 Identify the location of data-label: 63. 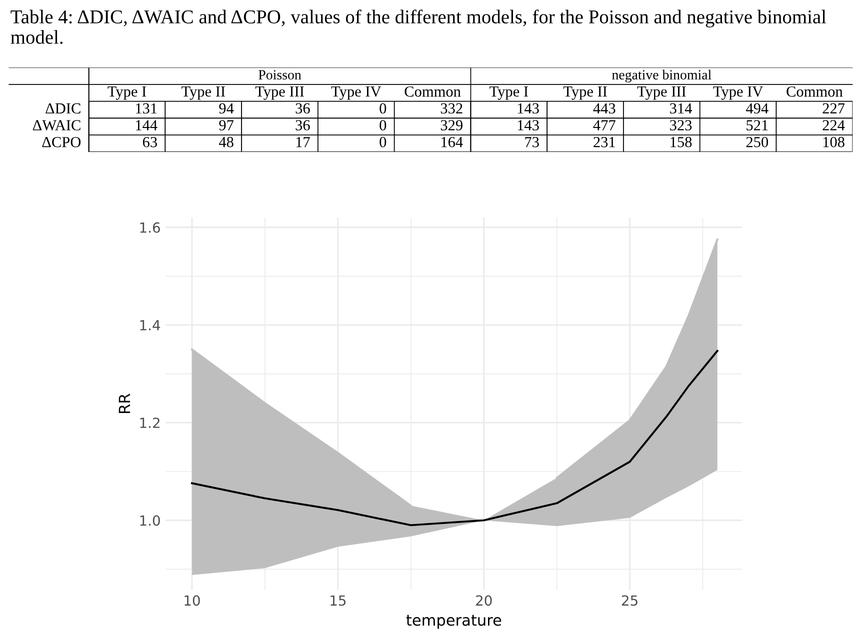
(149, 142).